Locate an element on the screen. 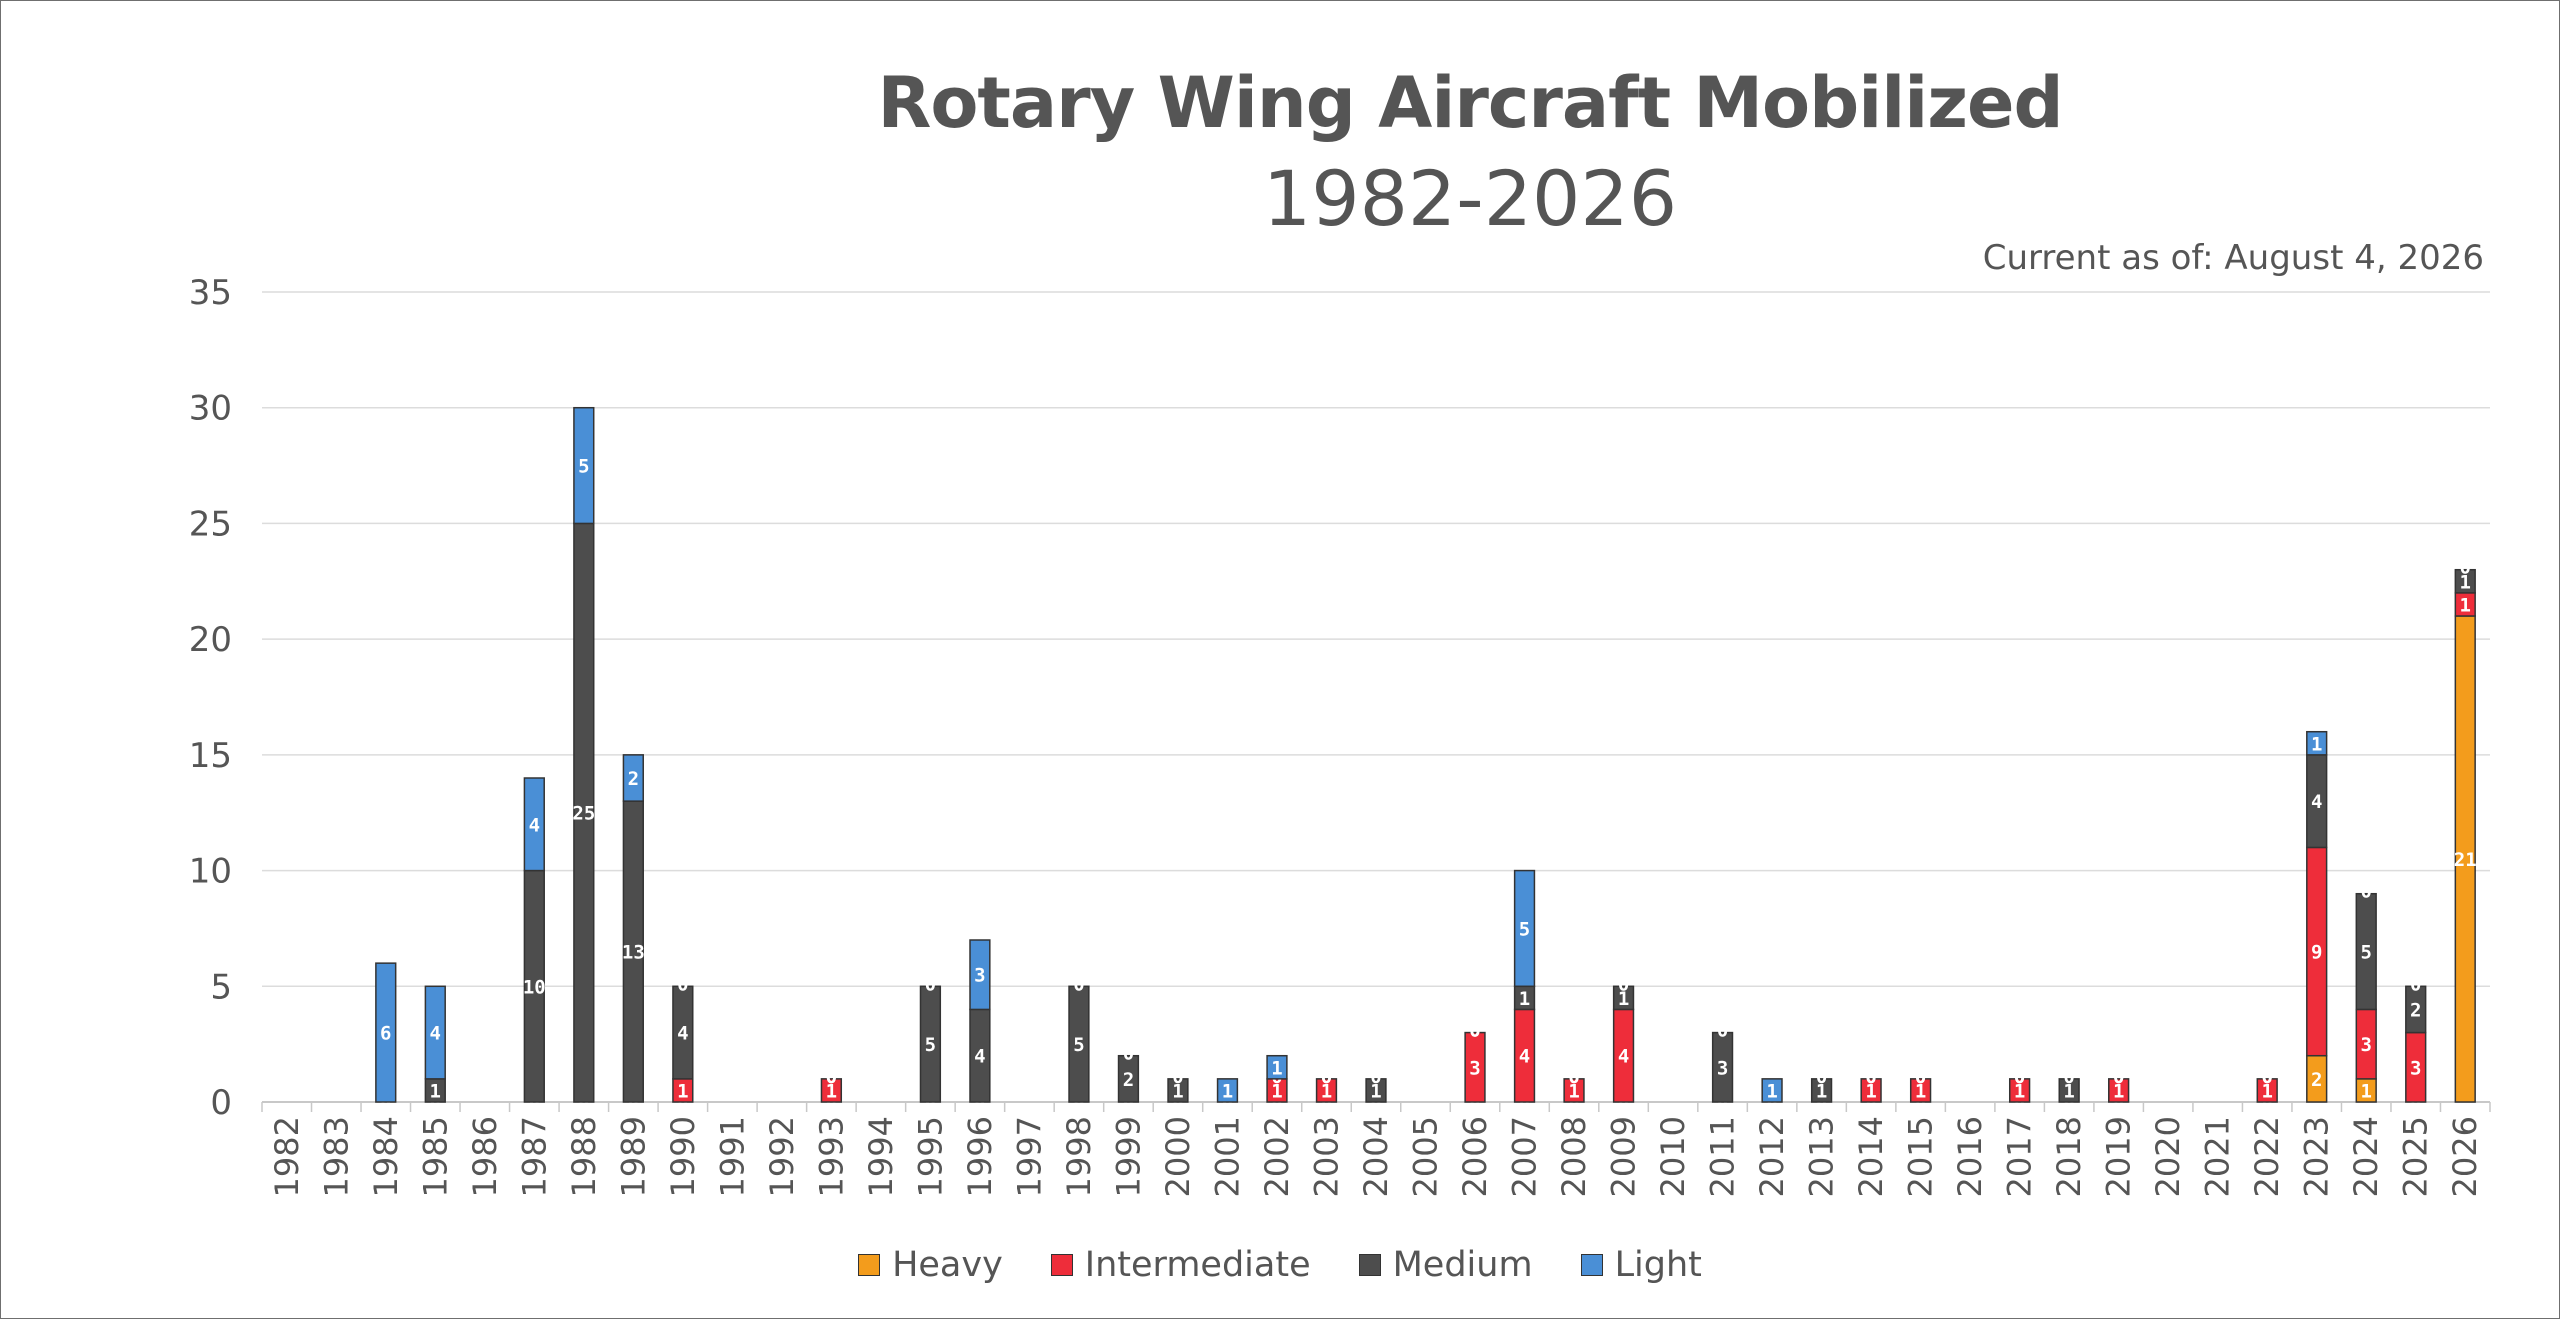 This screenshot has height=1319, width=2560. legend-item-intermediate: Intermediate is located at coordinates (1180, 1265).